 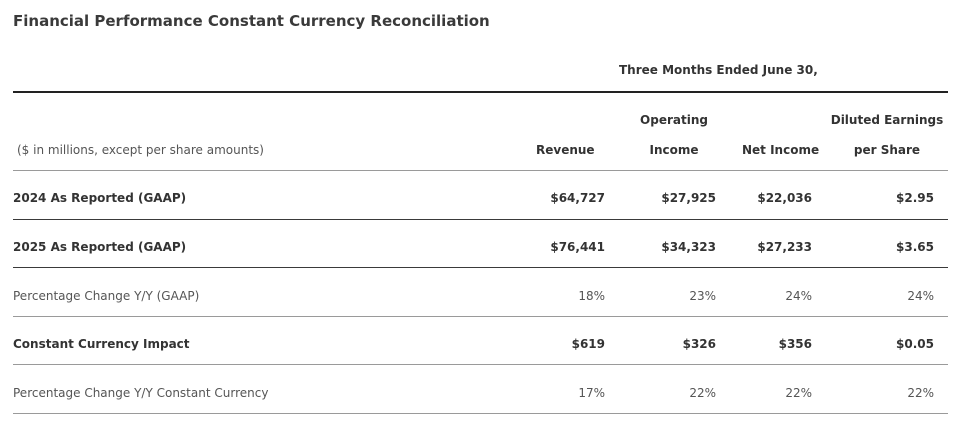 I want to click on eps-value: 24%, so click(x=920, y=296).